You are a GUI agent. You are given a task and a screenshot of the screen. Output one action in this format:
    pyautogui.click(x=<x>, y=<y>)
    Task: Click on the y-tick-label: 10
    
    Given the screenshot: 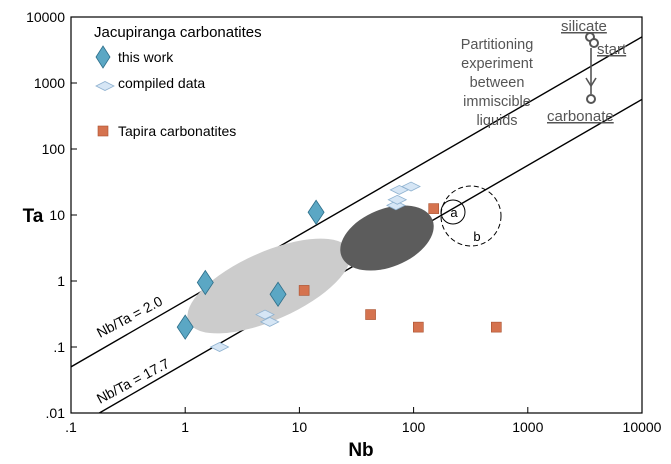 What is the action you would take?
    pyautogui.click(x=57, y=215)
    